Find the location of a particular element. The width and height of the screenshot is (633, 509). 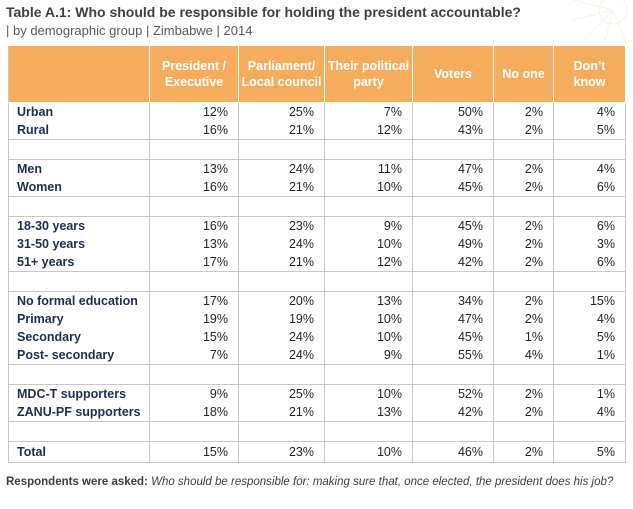

table-cell: 20% is located at coordinates (281, 300).